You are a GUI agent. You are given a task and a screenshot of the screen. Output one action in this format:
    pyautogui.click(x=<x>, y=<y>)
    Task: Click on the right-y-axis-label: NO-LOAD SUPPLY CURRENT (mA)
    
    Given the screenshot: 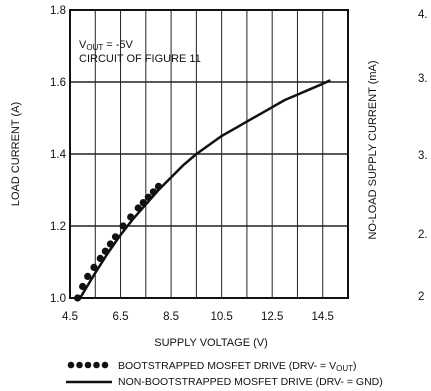 What is the action you would take?
    pyautogui.click(x=373, y=149)
    